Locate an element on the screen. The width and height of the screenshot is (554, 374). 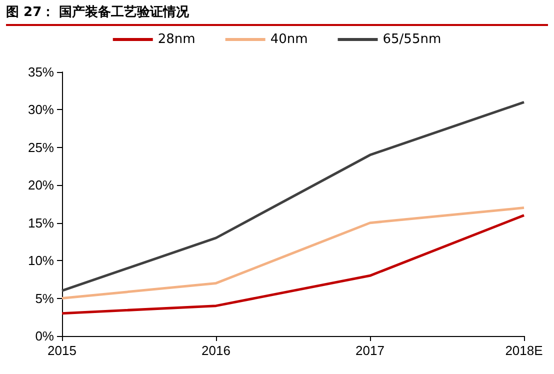
y-tick-label: 10% is located at coordinates (41, 260).